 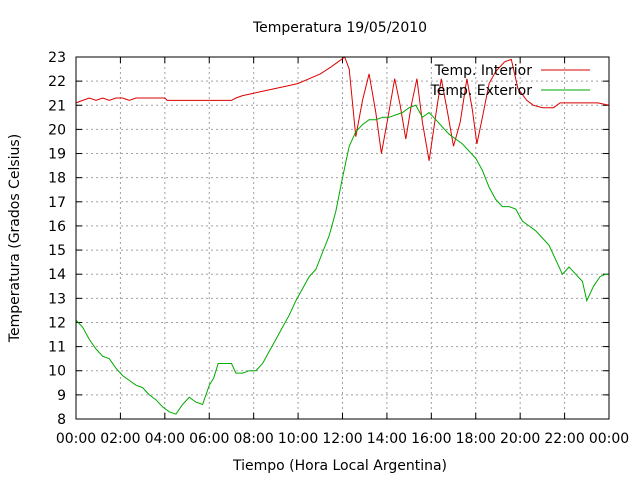 I want to click on x-tick-label: 06:00, so click(x=209, y=439).